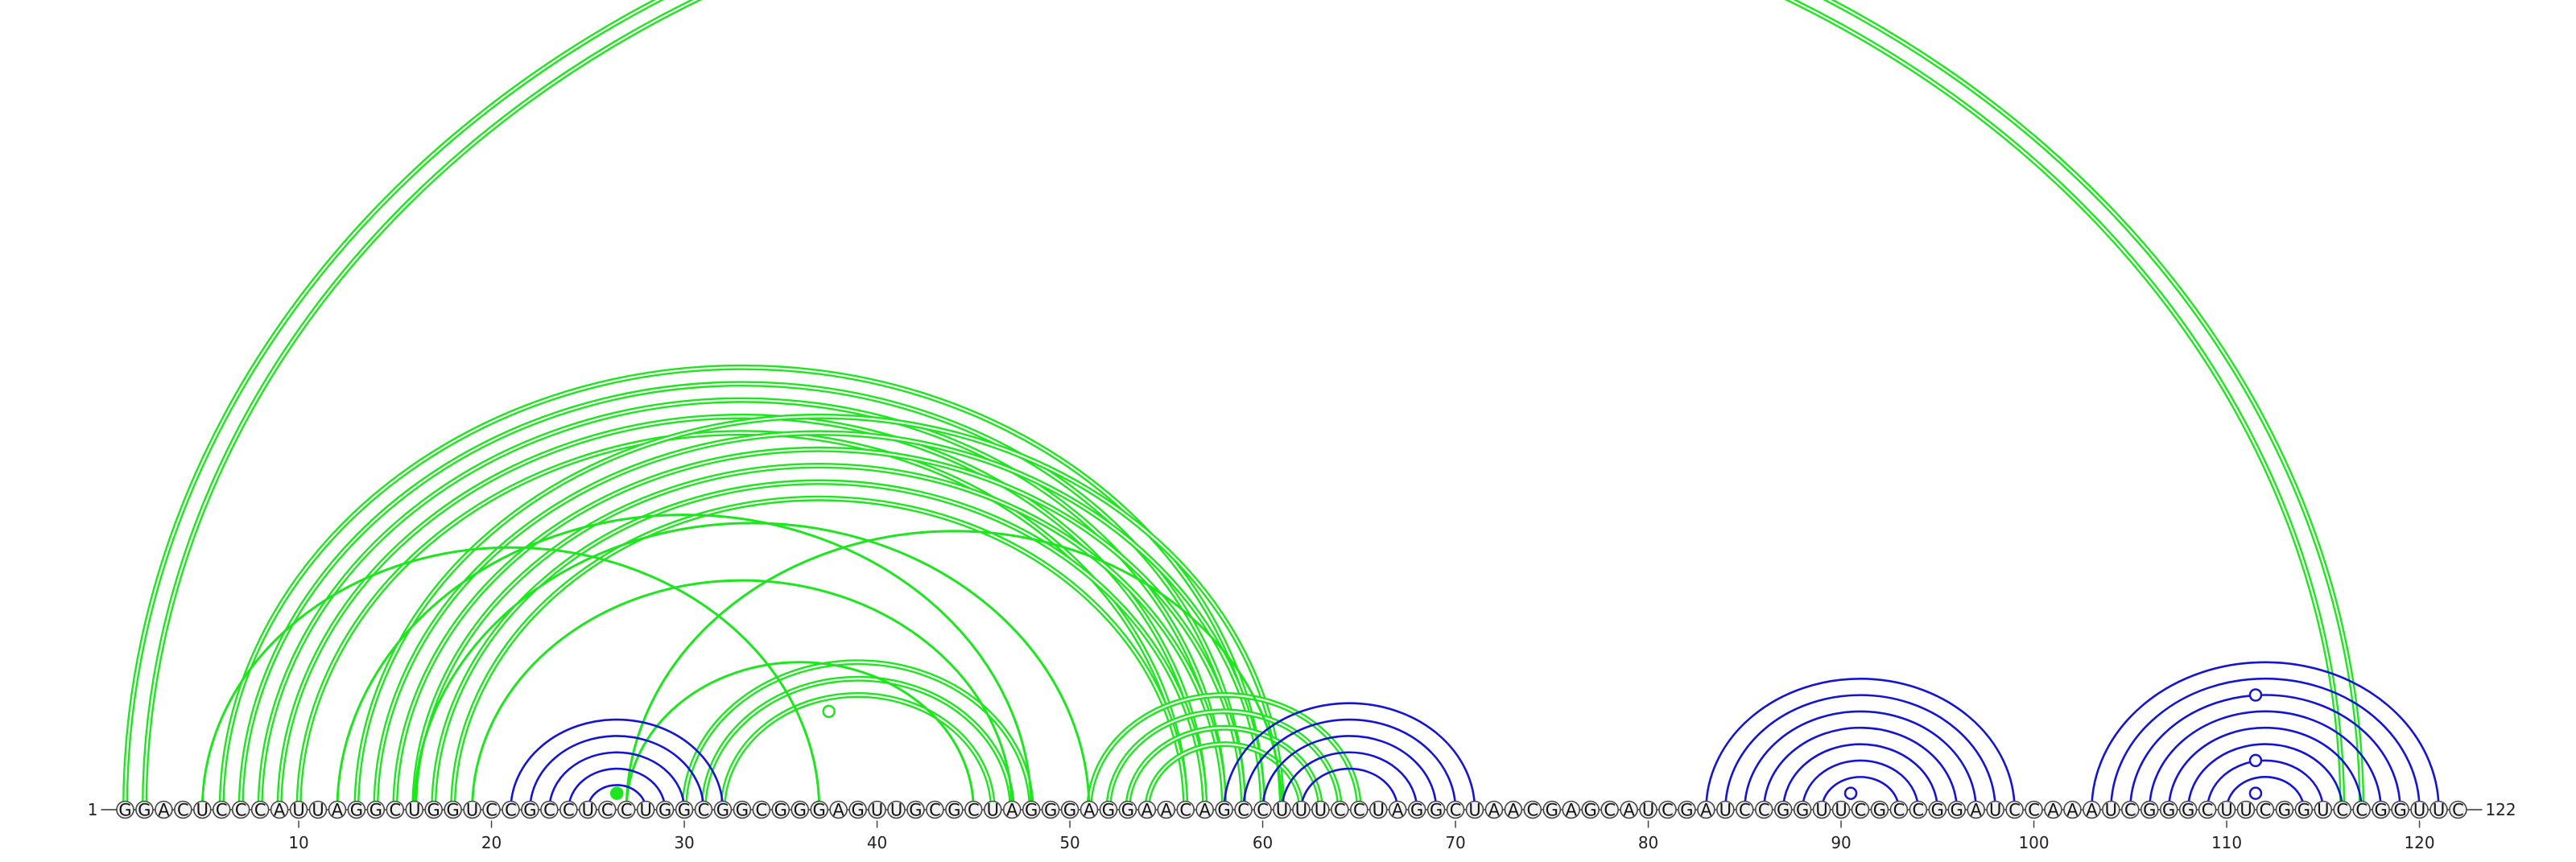  What do you see at coordinates (1706, 810) in the screenshot?
I see `nucleotide-83: A` at bounding box center [1706, 810].